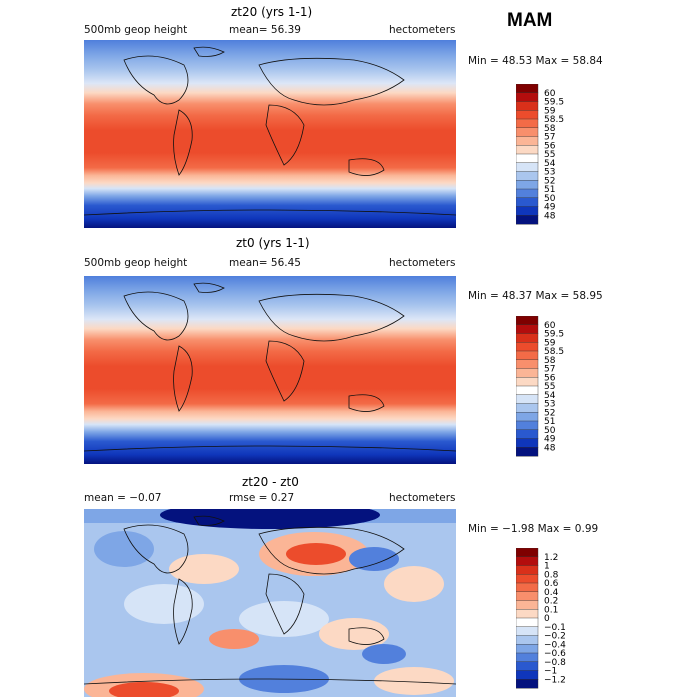 Image resolution: width=700 pixels, height=700 pixels. I want to click on panel-2-title: zt0 (yrs 1-1), so click(273, 243).